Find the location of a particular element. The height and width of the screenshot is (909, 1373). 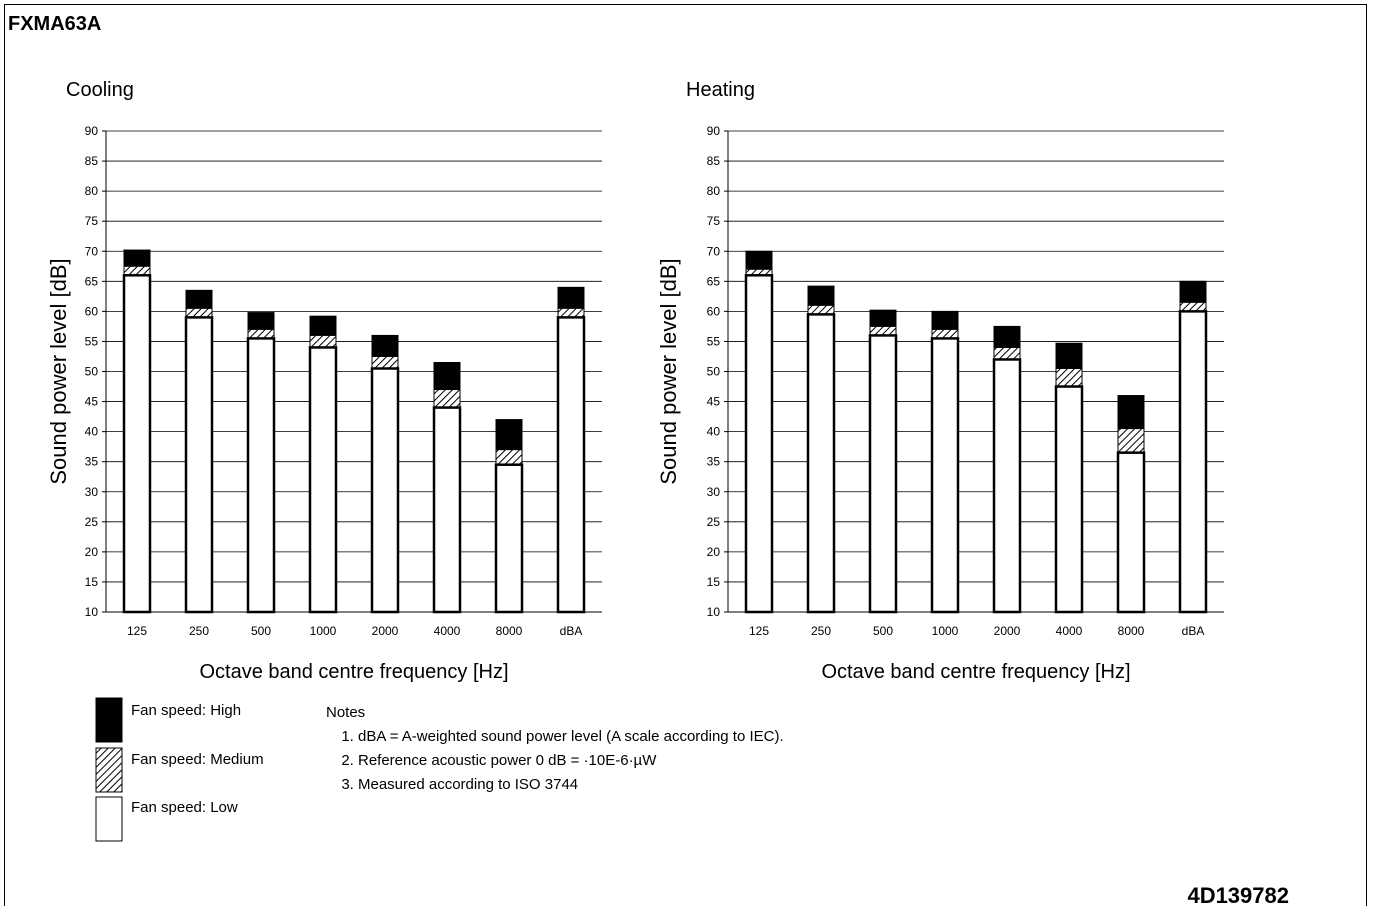

chart-1-y-tick-label: 85 is located at coordinates (714, 161).